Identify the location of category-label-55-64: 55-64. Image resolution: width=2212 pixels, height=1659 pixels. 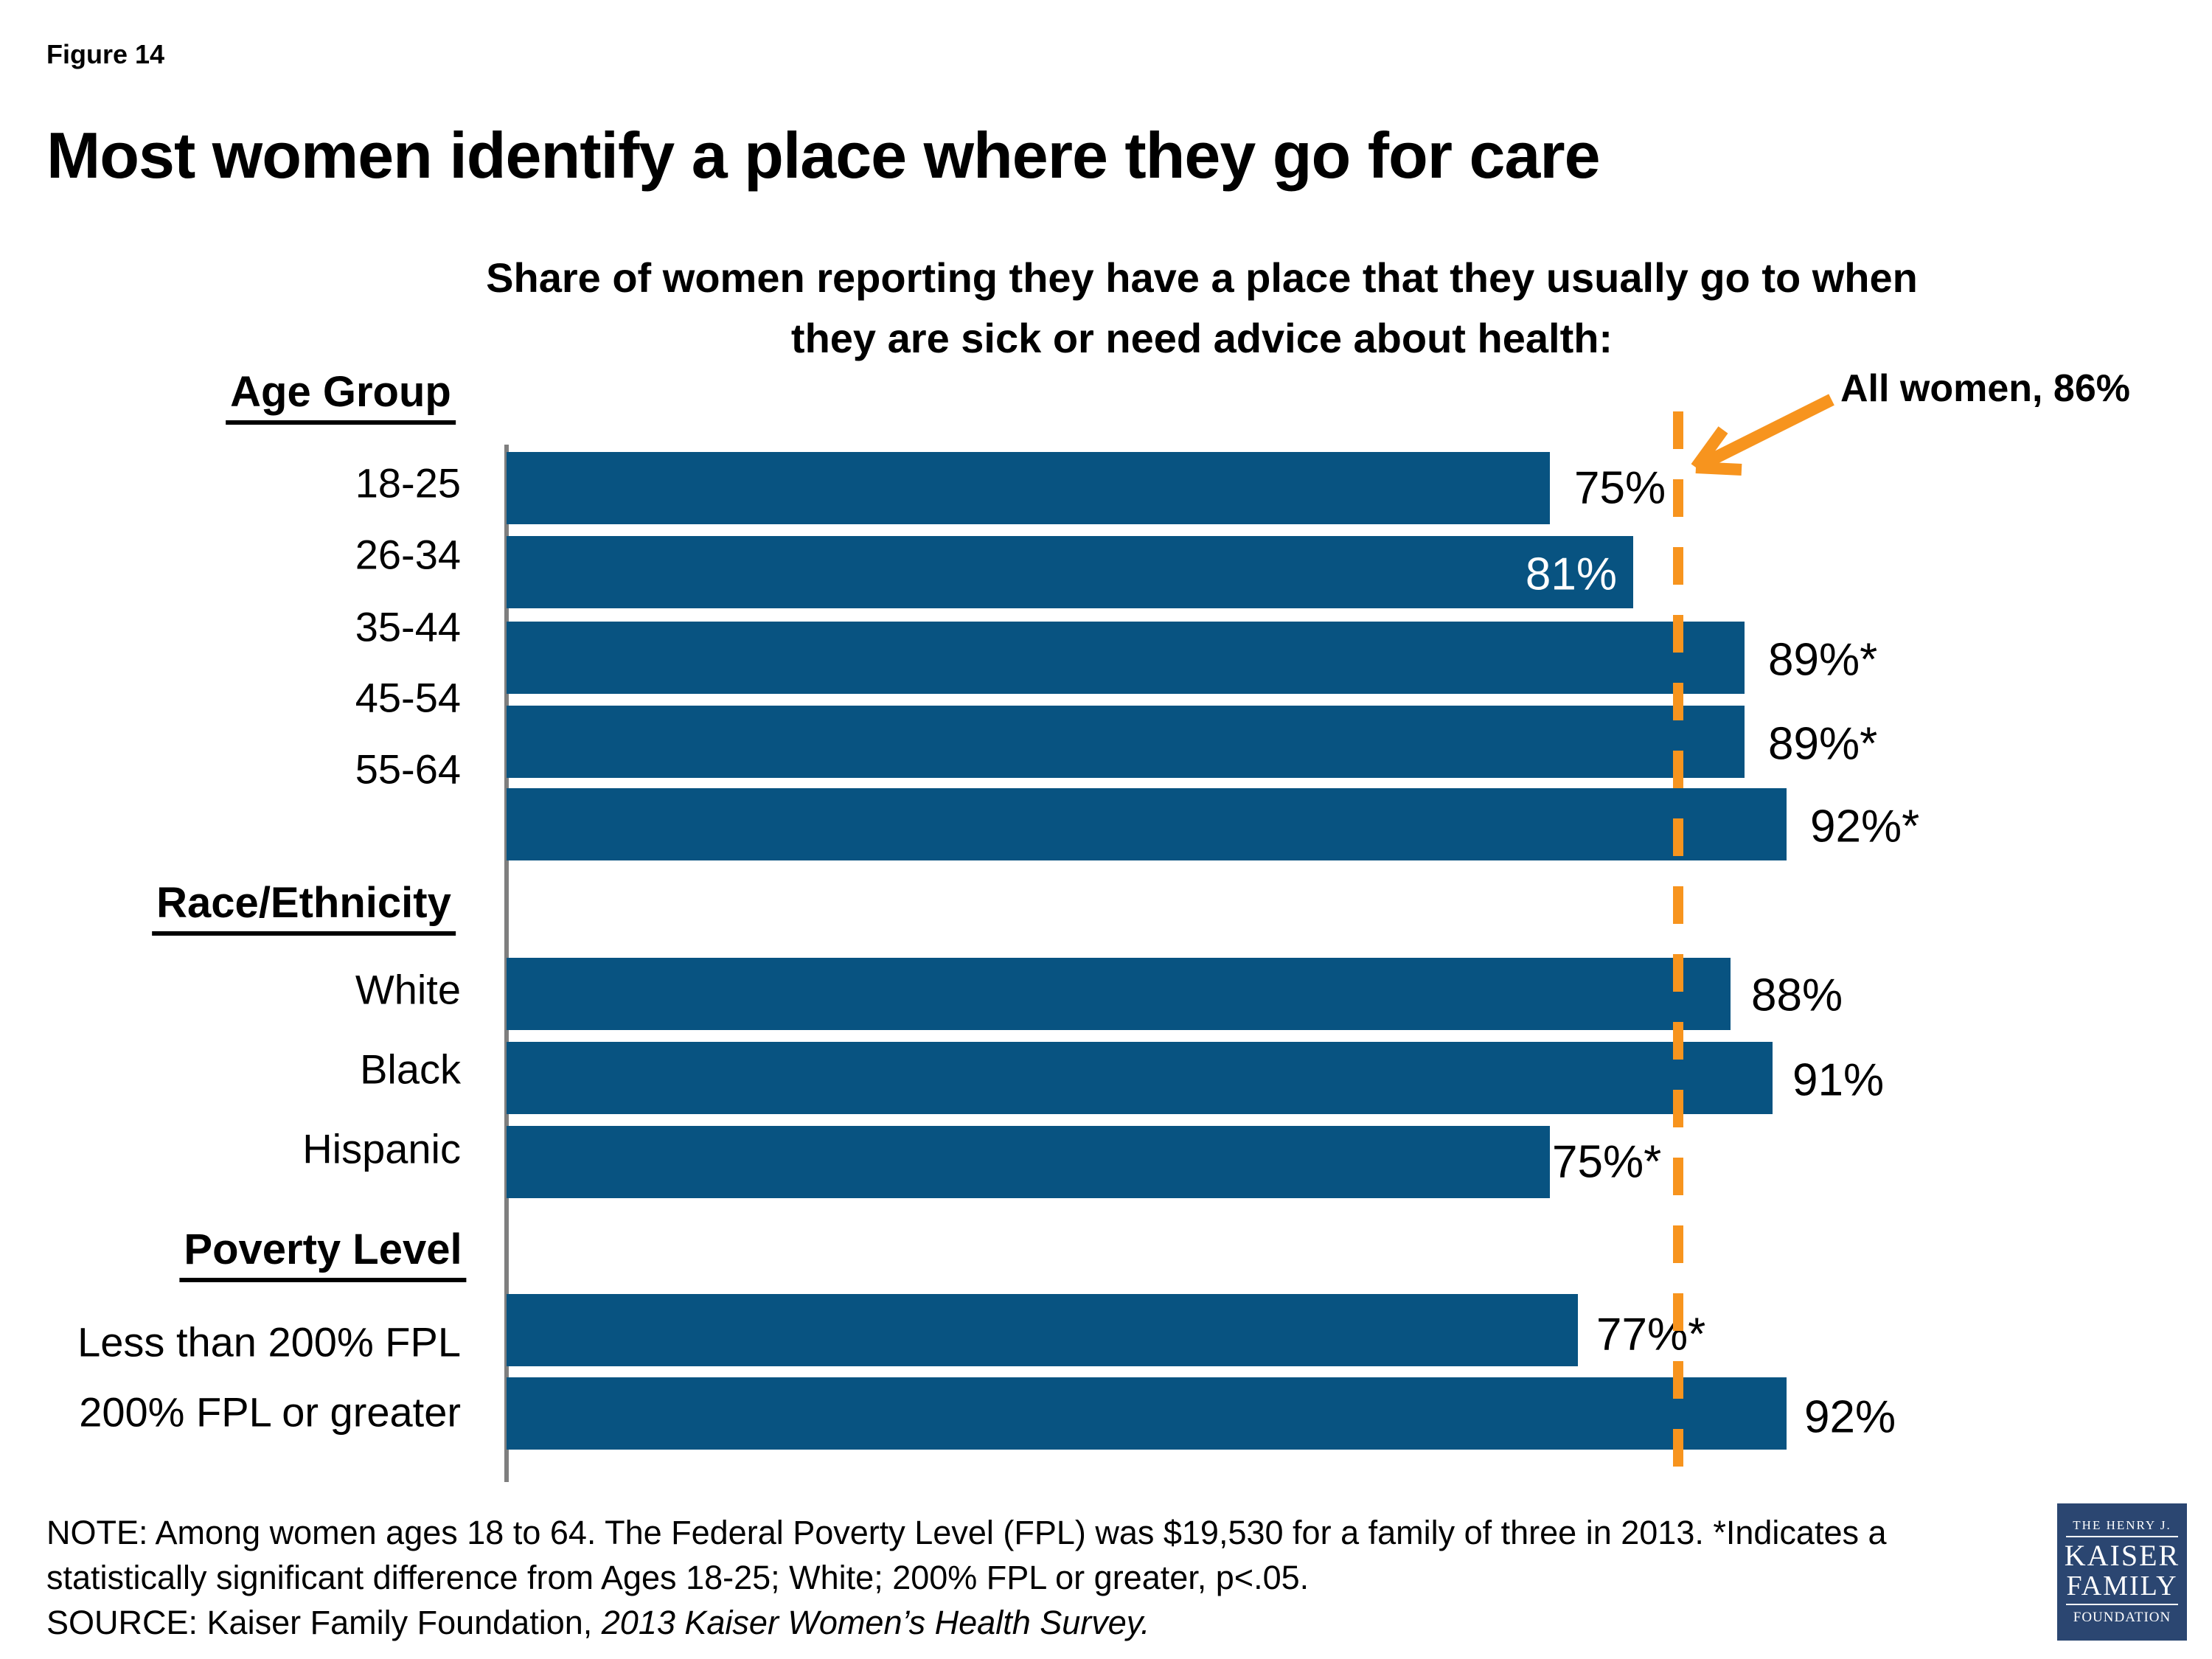
(408, 769).